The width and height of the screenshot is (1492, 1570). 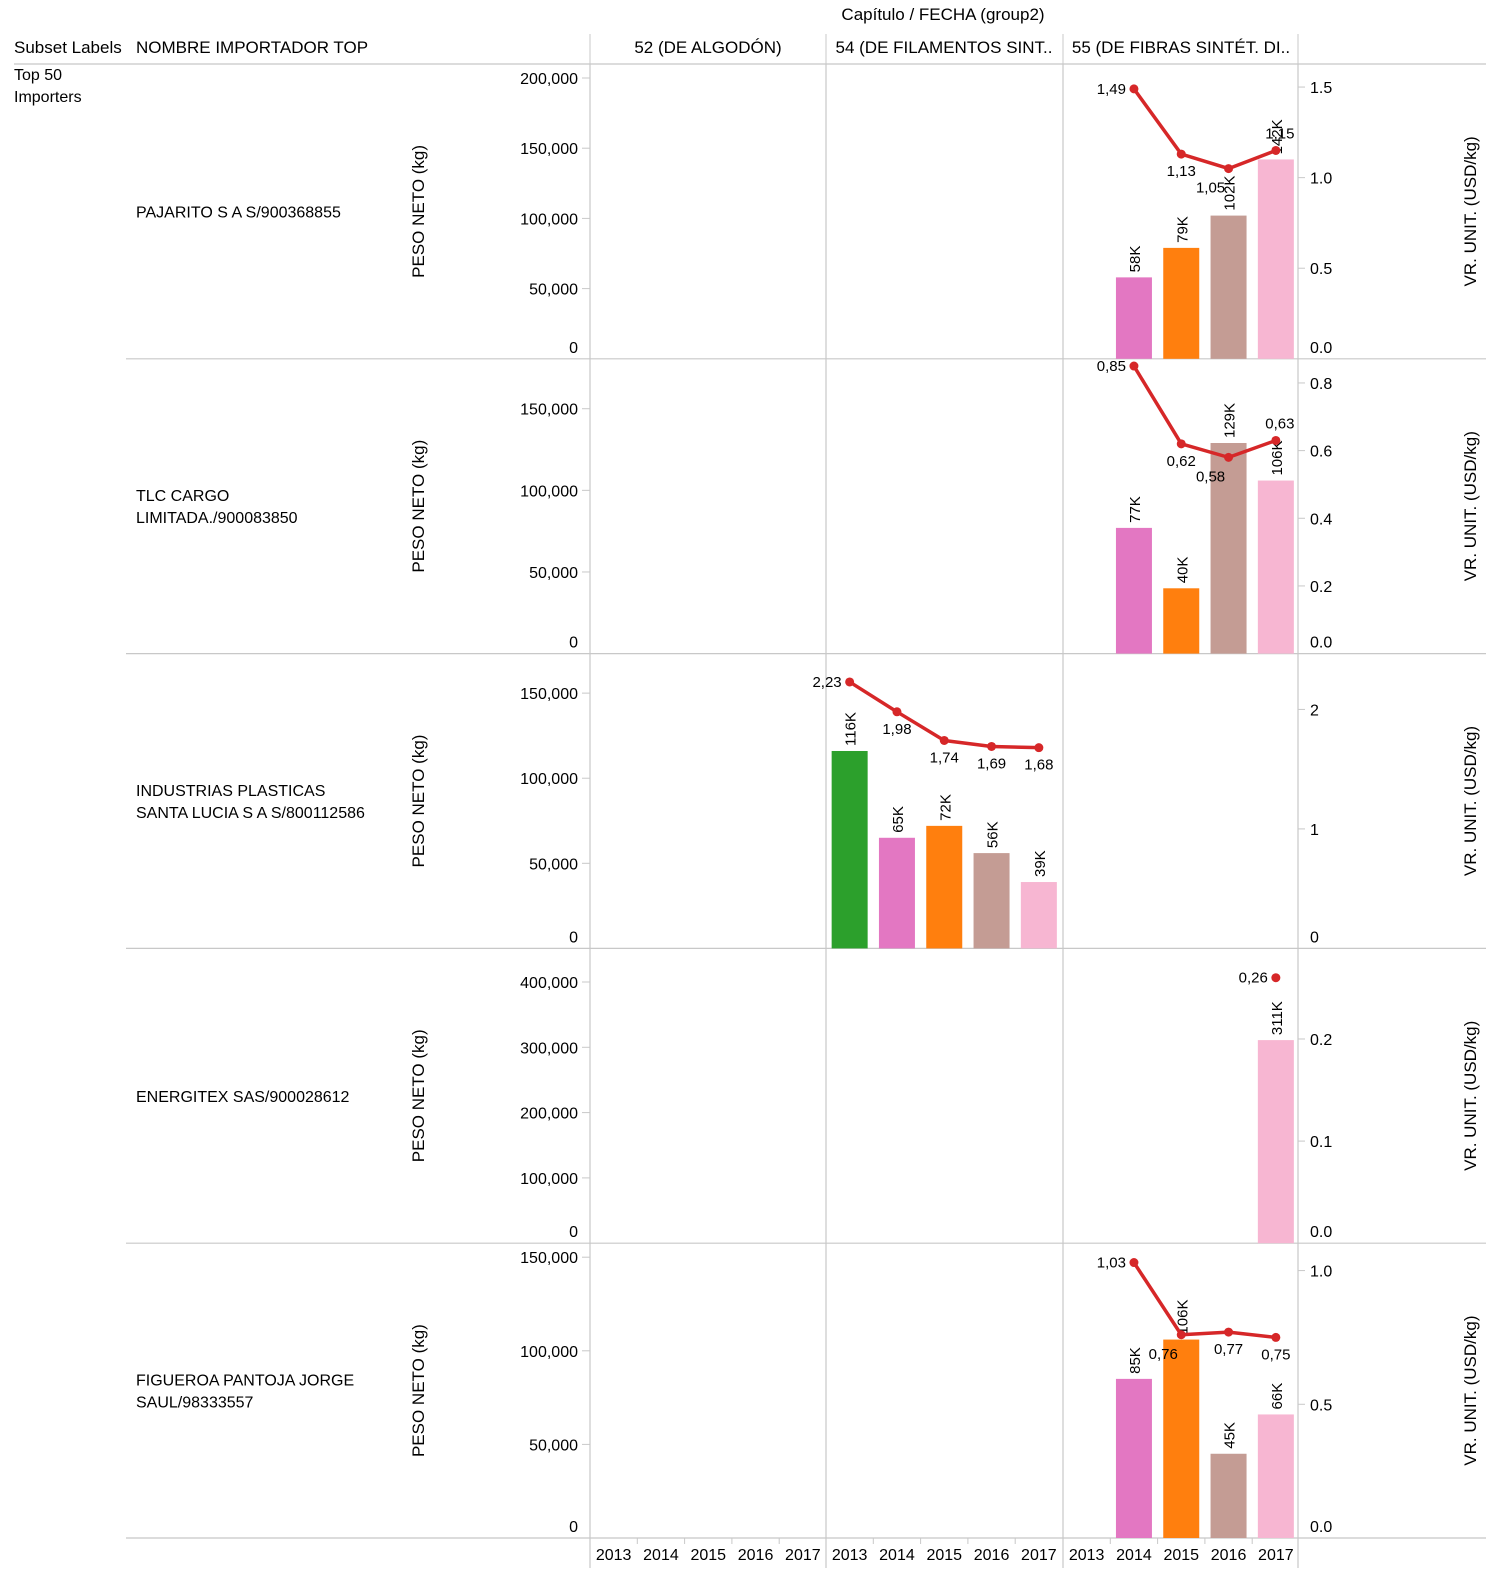 What do you see at coordinates (1230, 193) in the screenshot?
I see `bar-value-label: 102K` at bounding box center [1230, 193].